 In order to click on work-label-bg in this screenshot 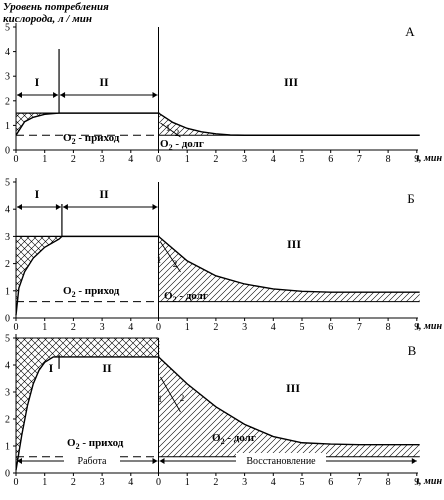, I will do `click(92, 460)`.